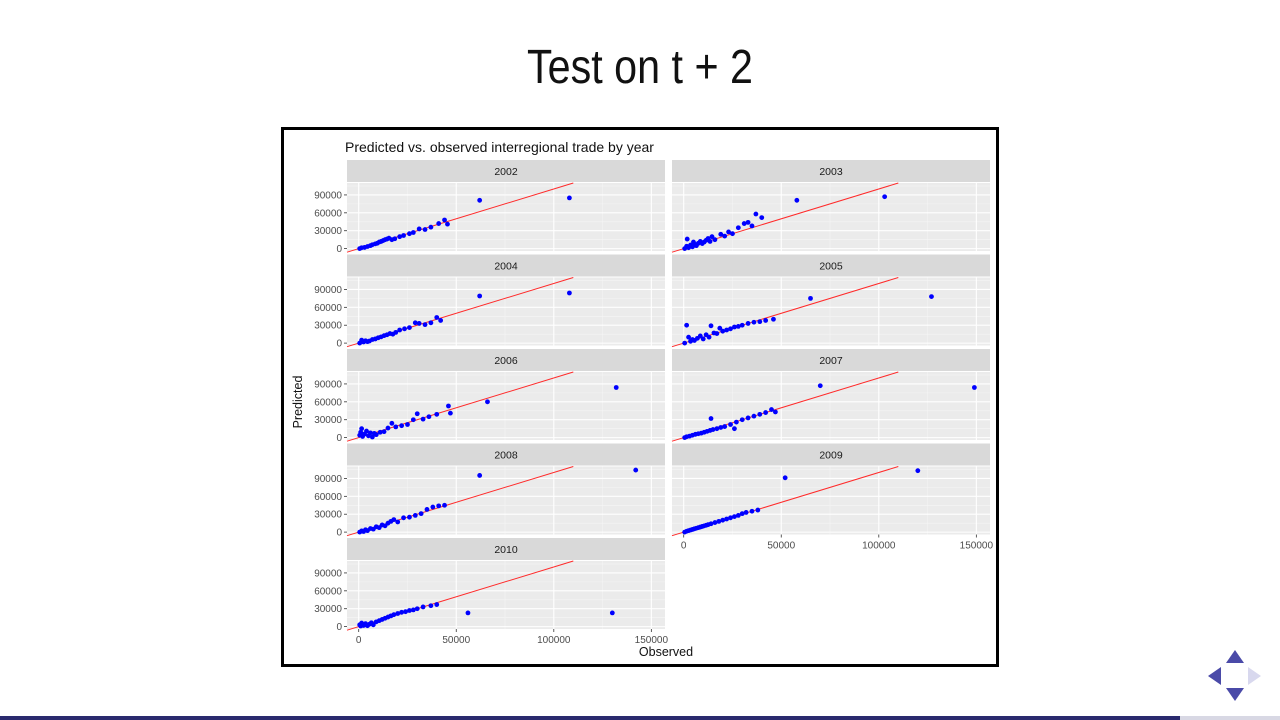 This screenshot has height=720, width=1280. I want to click on triangle-down-icon, so click(1235, 694).